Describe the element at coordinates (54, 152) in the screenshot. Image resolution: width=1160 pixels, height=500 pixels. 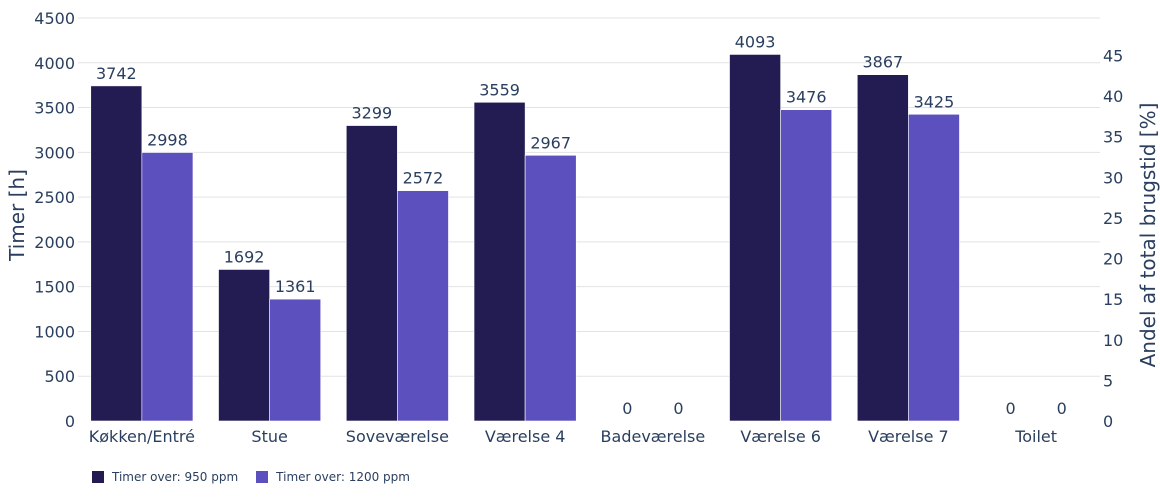
I see `y-tick-label: 3000` at that location.